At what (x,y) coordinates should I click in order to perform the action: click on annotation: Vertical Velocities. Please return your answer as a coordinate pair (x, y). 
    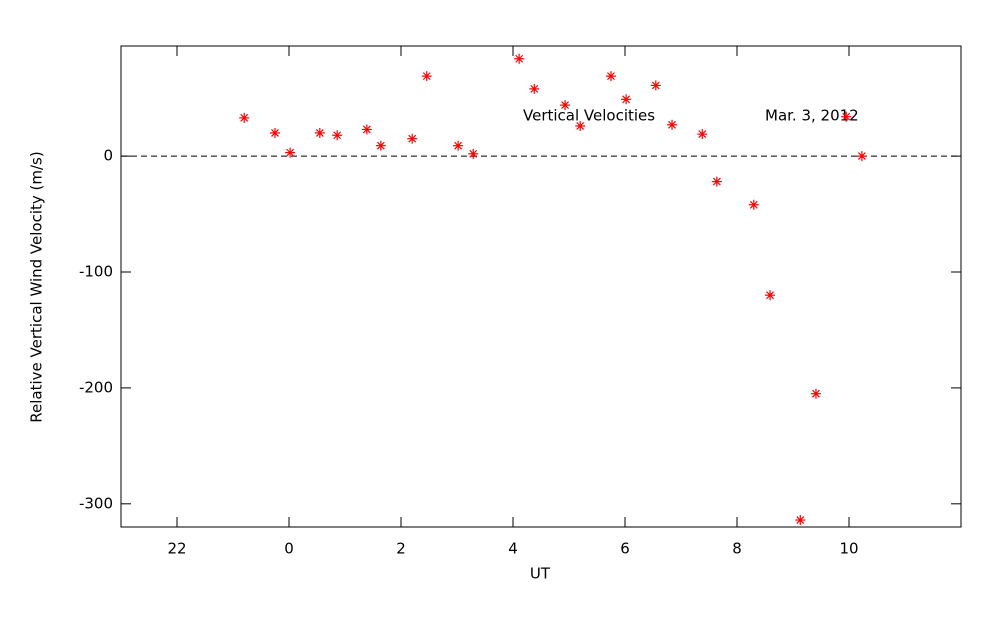
    Looking at the image, I should click on (589, 116).